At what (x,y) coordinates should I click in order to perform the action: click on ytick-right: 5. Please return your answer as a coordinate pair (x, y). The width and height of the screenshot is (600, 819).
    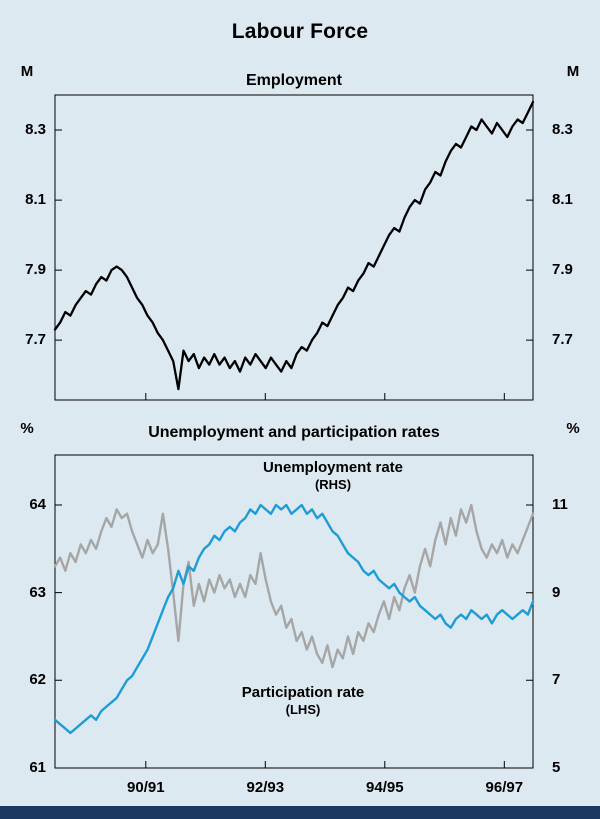
    Looking at the image, I should click on (556, 767).